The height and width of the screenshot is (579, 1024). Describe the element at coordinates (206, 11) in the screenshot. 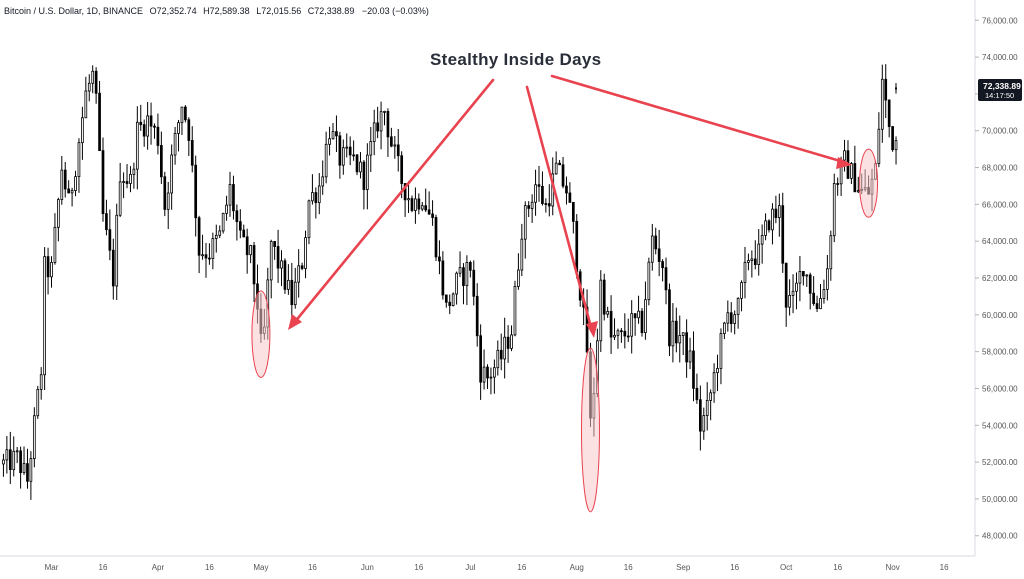

I see `high-label: H` at that location.